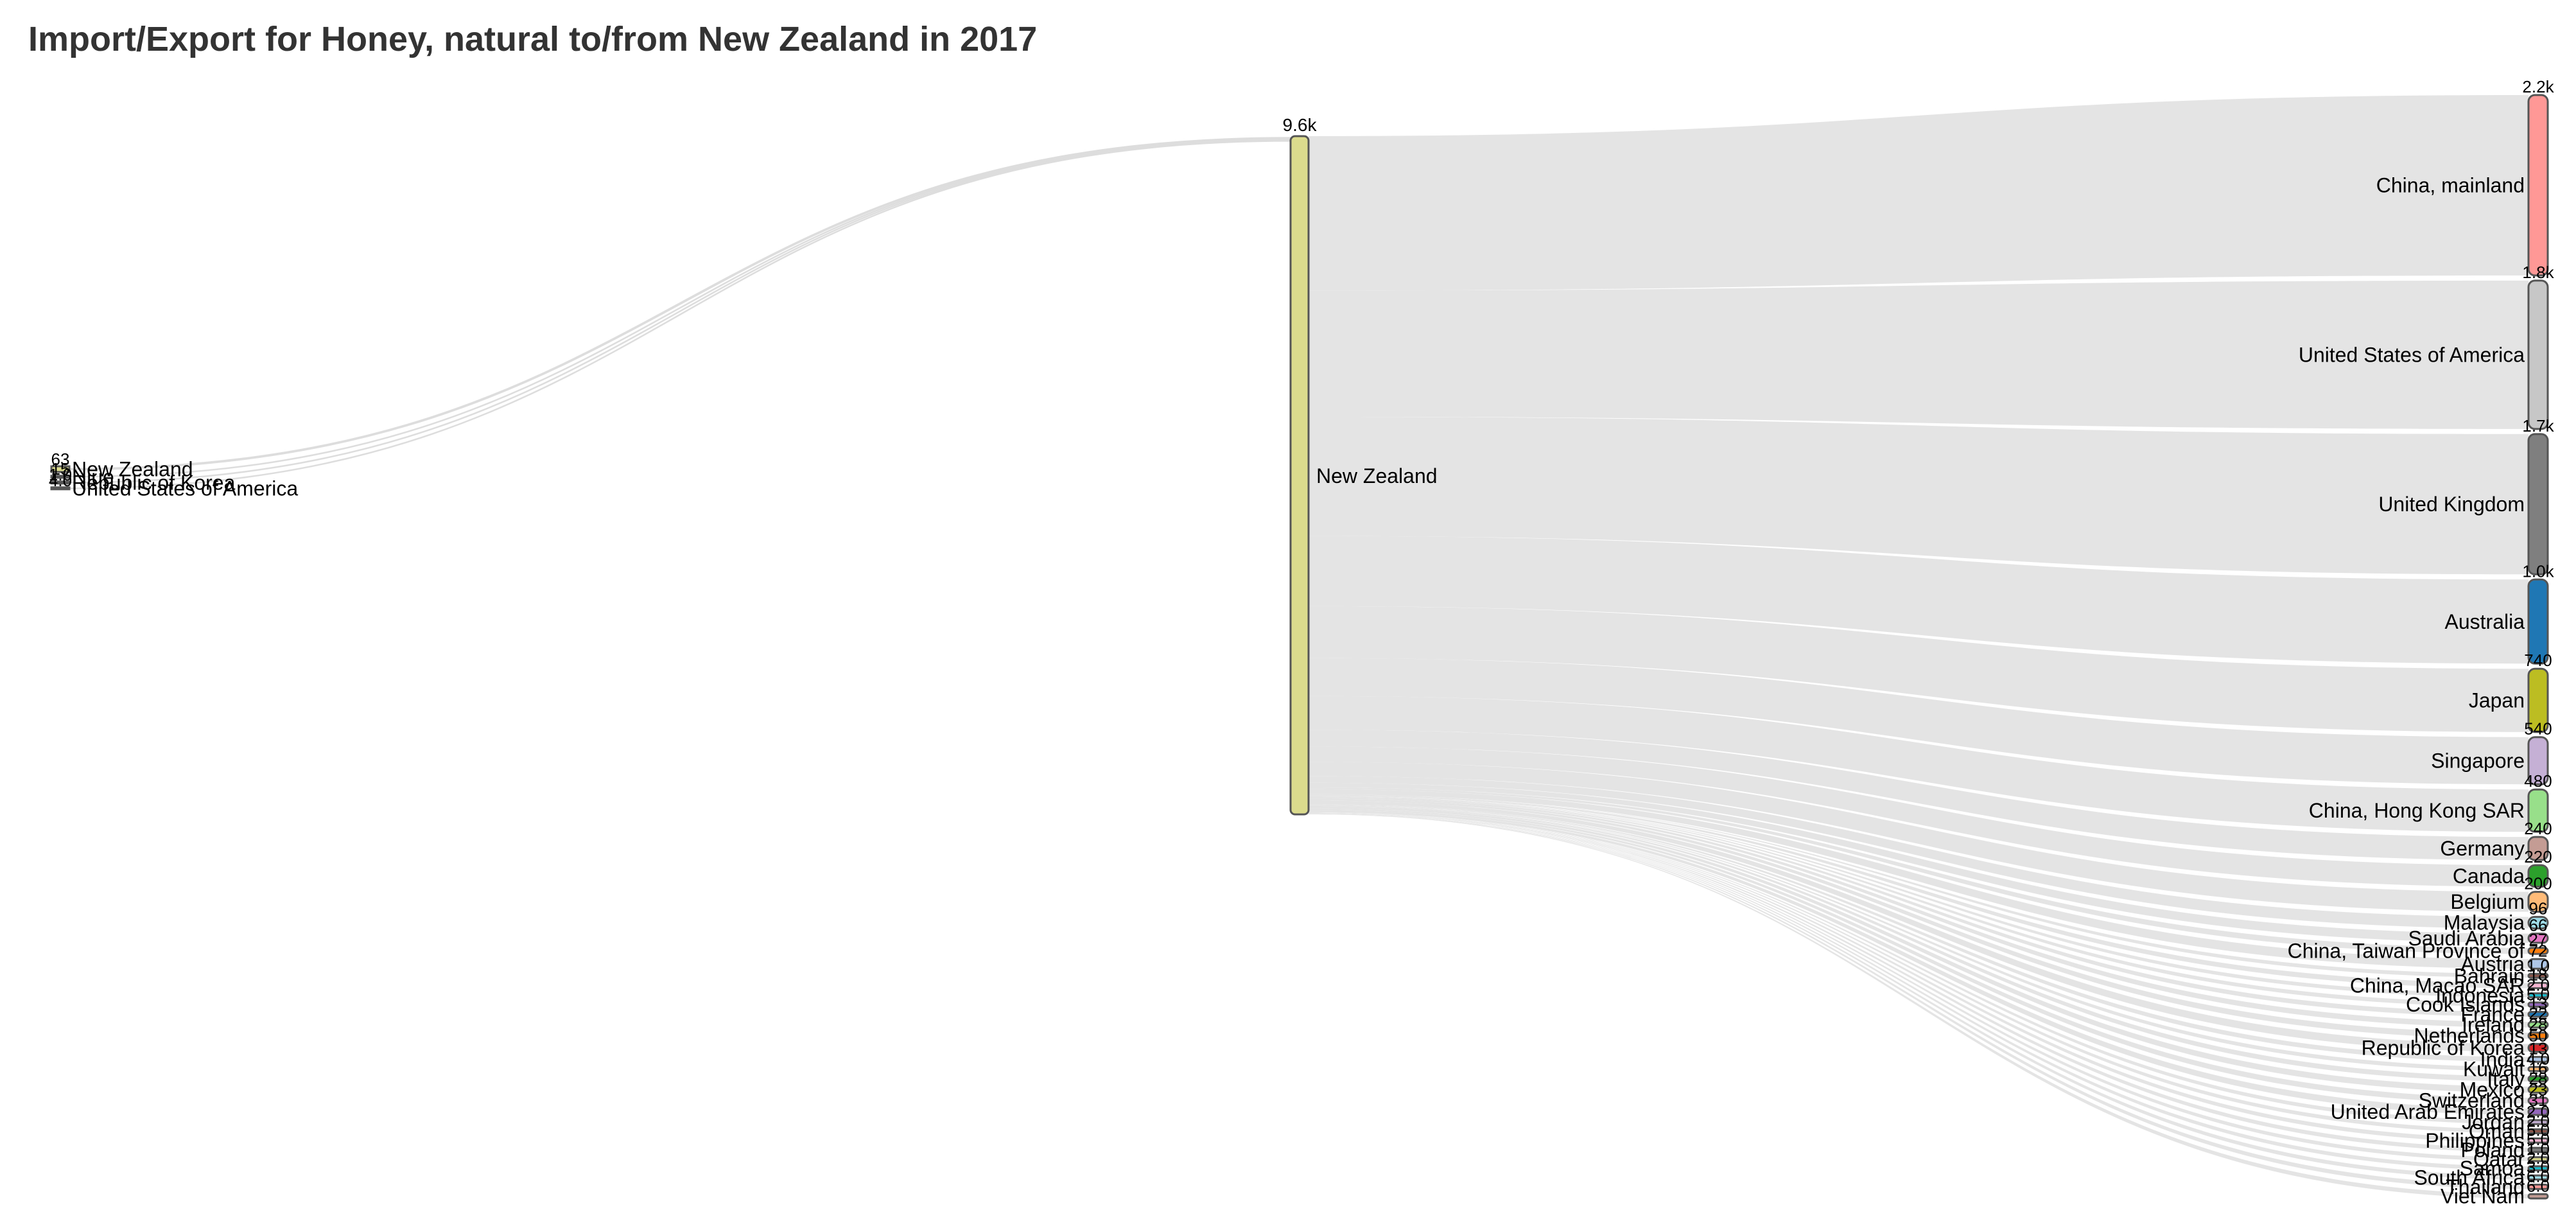 Image resolution: width=2576 pixels, height=1228 pixels. I want to click on link-export-ireland, so click(1918, 913).